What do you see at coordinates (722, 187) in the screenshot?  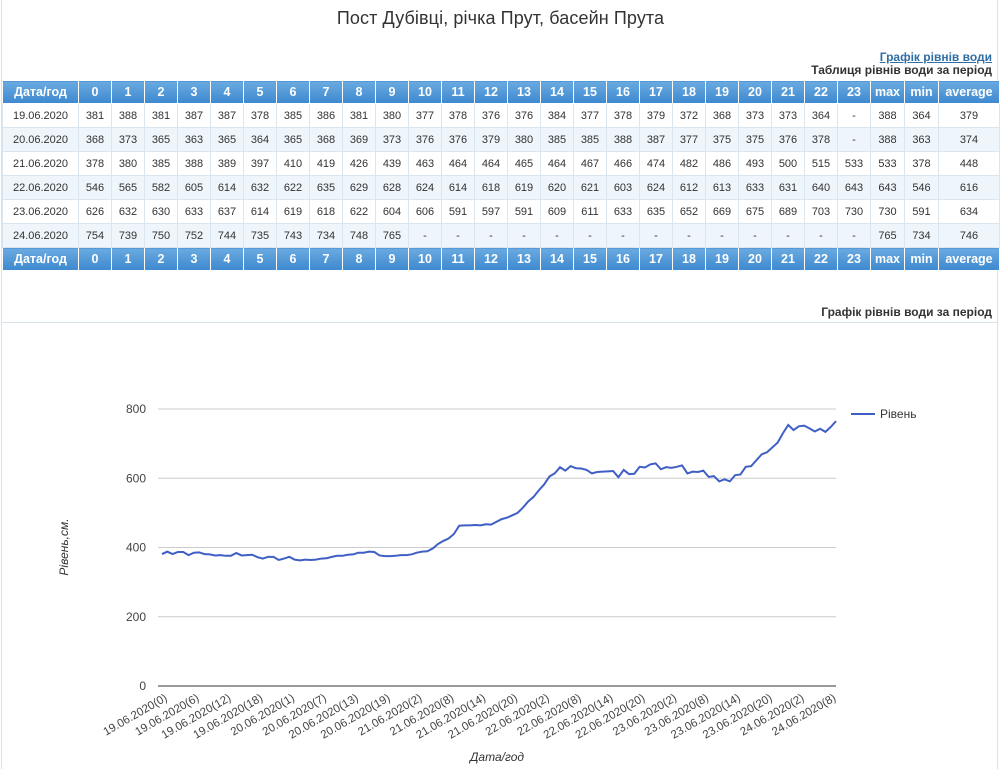 I see `table-value-cell: 613` at bounding box center [722, 187].